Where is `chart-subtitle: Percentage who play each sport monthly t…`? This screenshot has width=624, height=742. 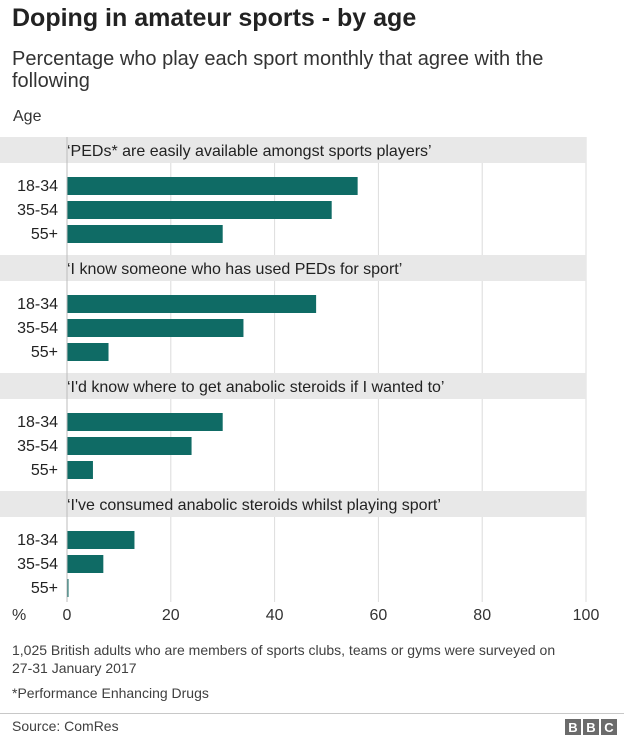
chart-subtitle: Percentage who play each sport monthly t… is located at coordinates (278, 70).